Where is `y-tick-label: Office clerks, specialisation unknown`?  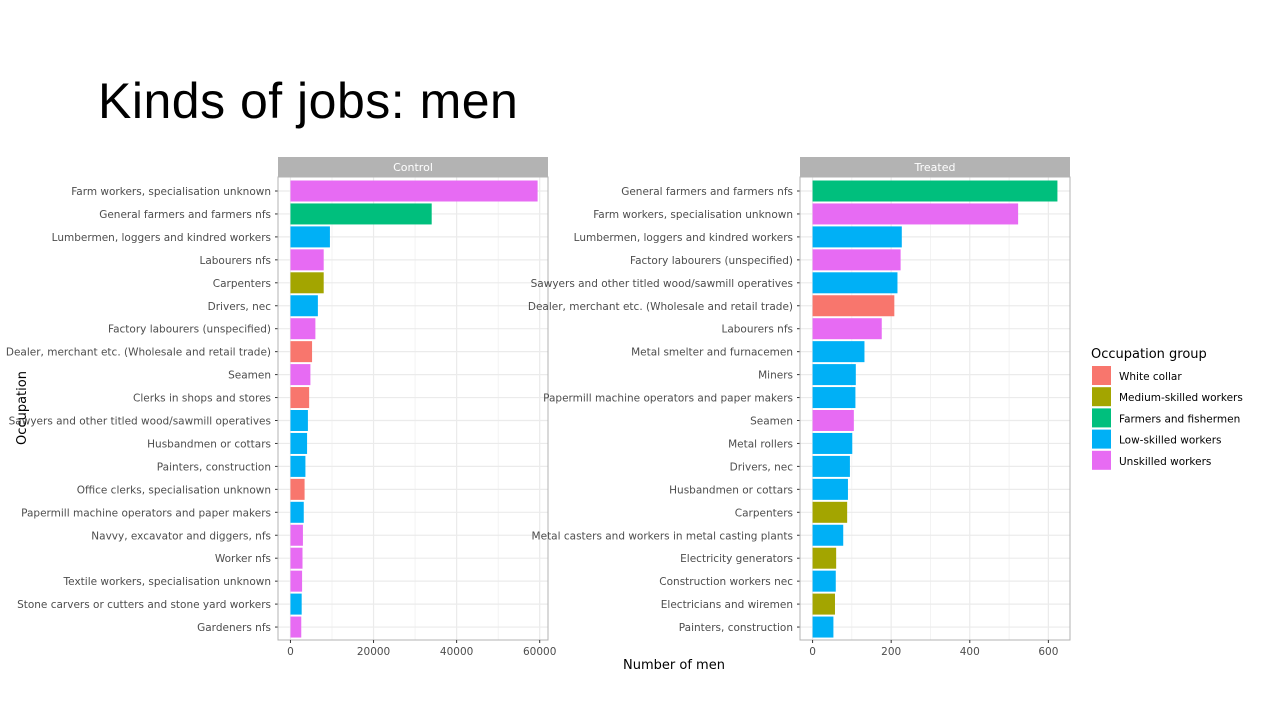
y-tick-label: Office clerks, specialisation unknown is located at coordinates (174, 490).